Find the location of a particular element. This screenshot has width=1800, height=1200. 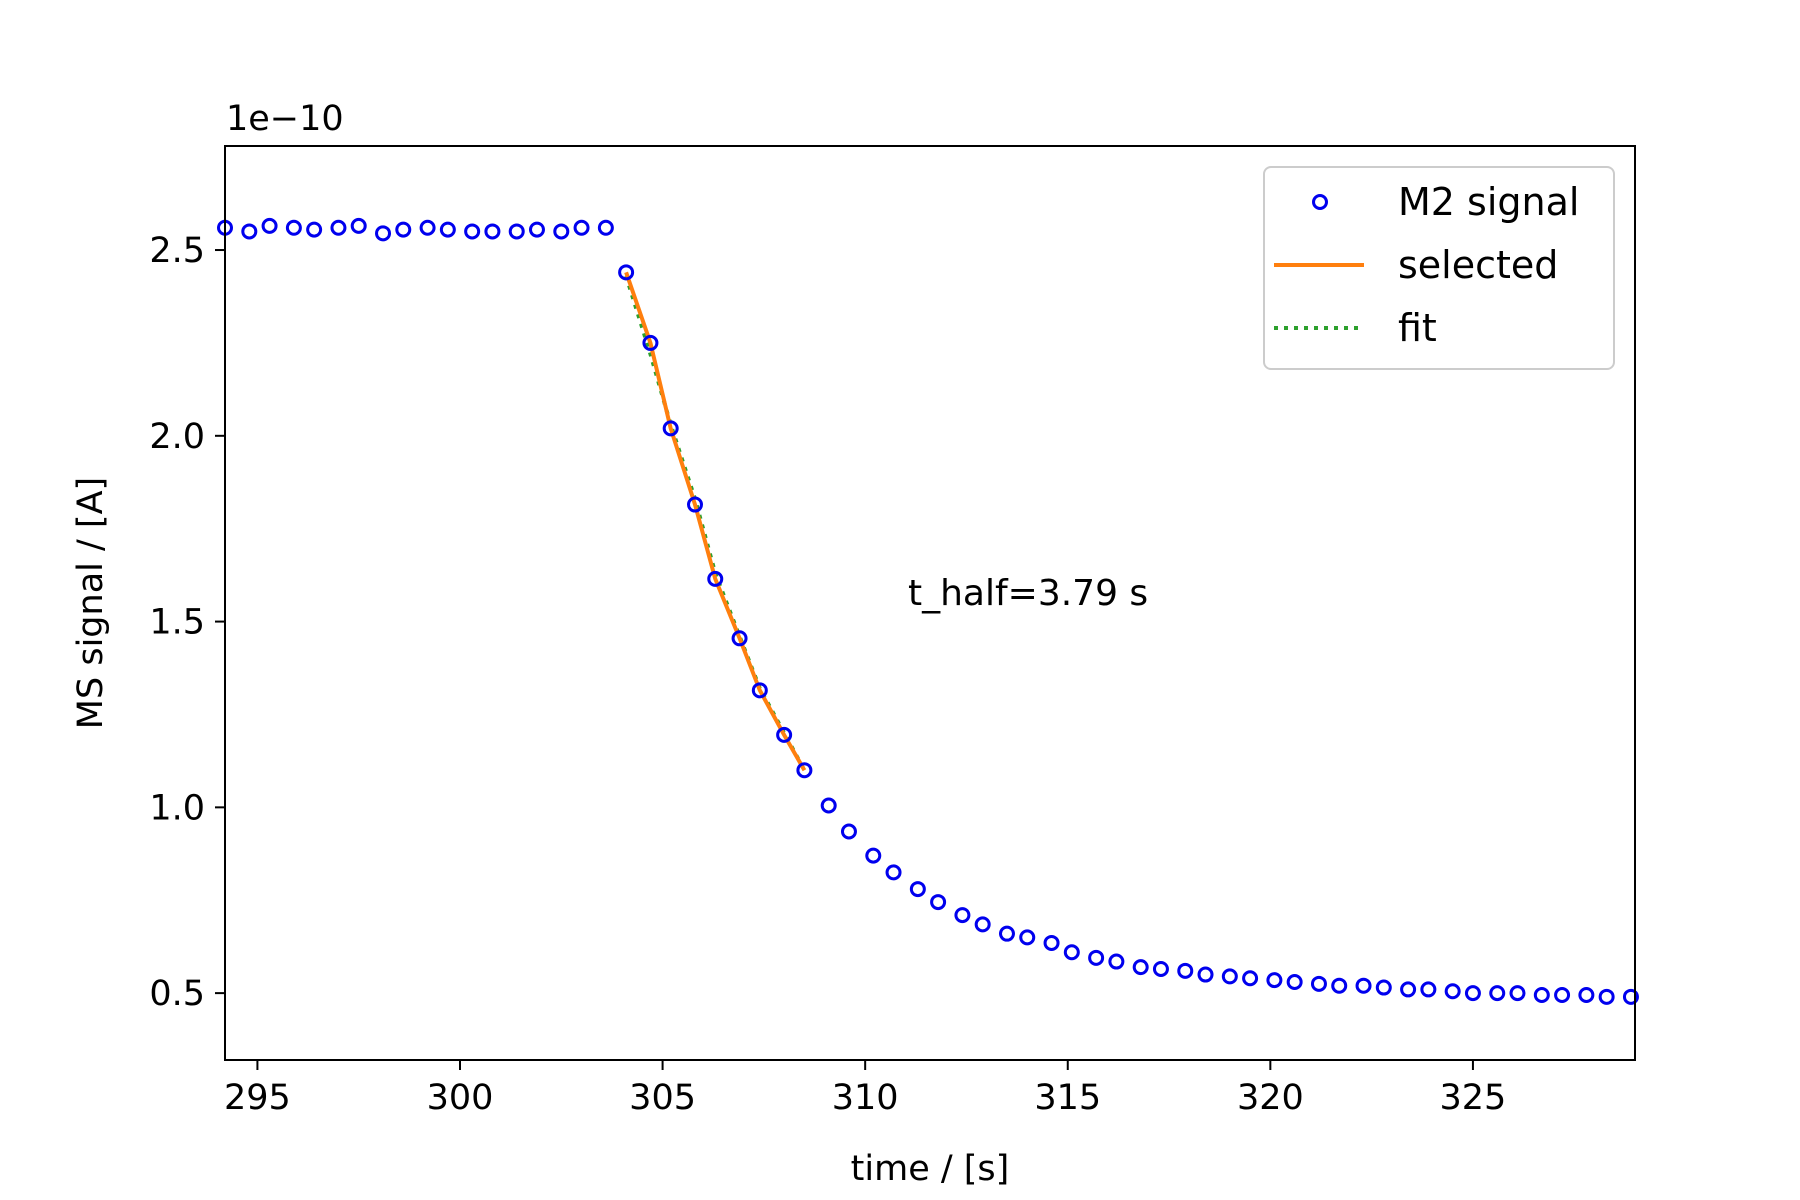

x-tick-label: 295 is located at coordinates (257, 1098).